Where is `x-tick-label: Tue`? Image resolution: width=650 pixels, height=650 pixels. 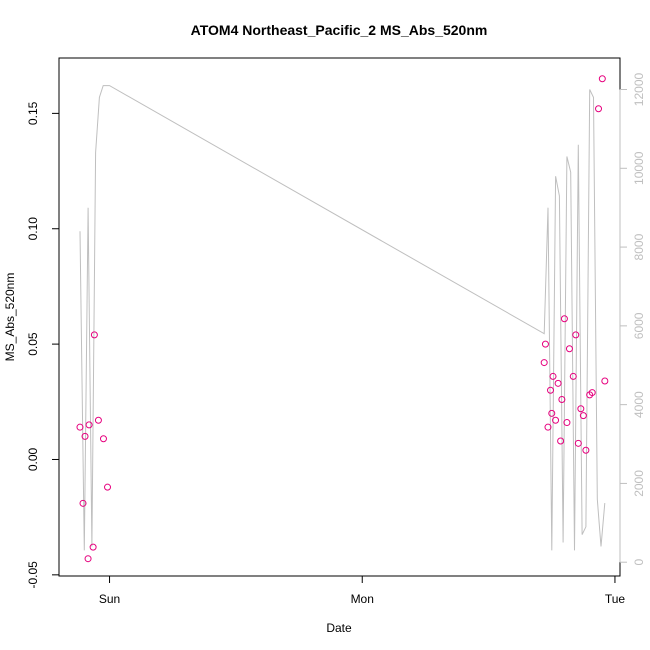
x-tick-label: Tue is located at coordinates (615, 599).